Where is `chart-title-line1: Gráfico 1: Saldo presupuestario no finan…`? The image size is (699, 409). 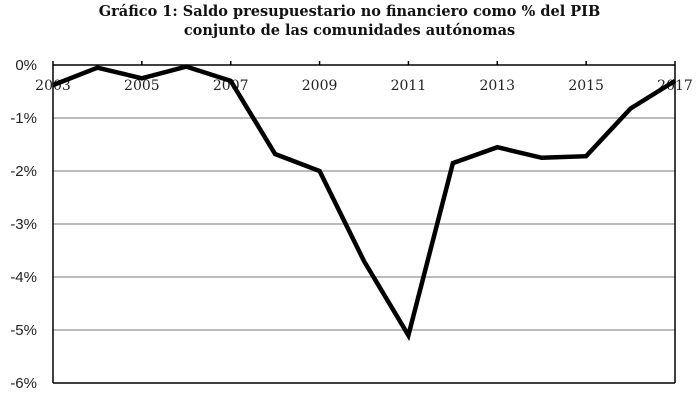 chart-title-line1: Gráfico 1: Saldo presupuestario no finan… is located at coordinates (349, 11).